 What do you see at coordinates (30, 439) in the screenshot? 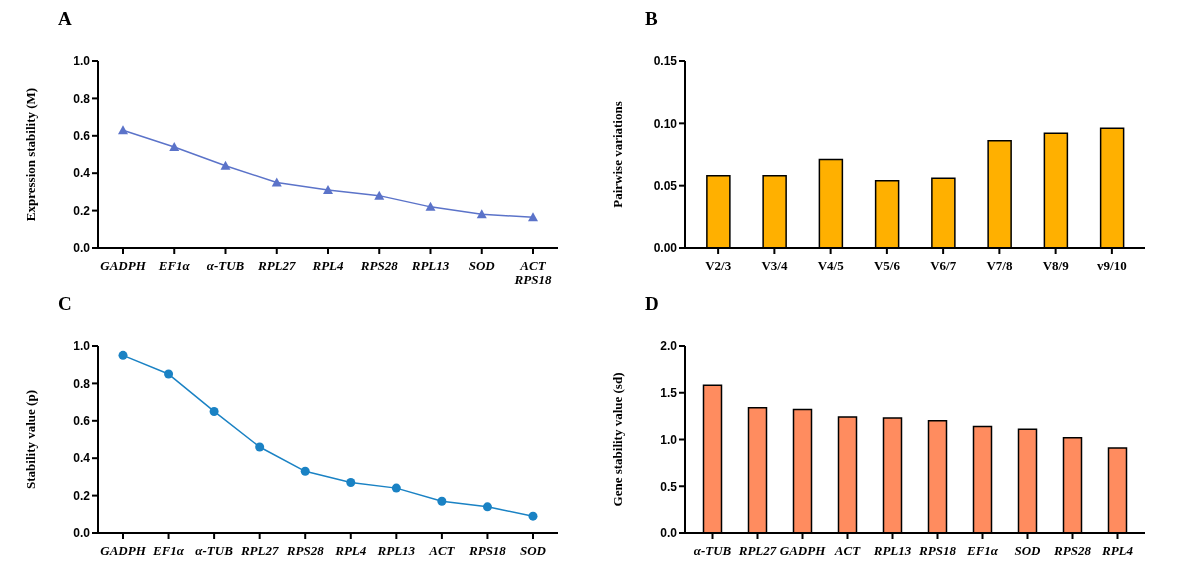
I see `y-axis-title: Stability value (p)` at bounding box center [30, 439].